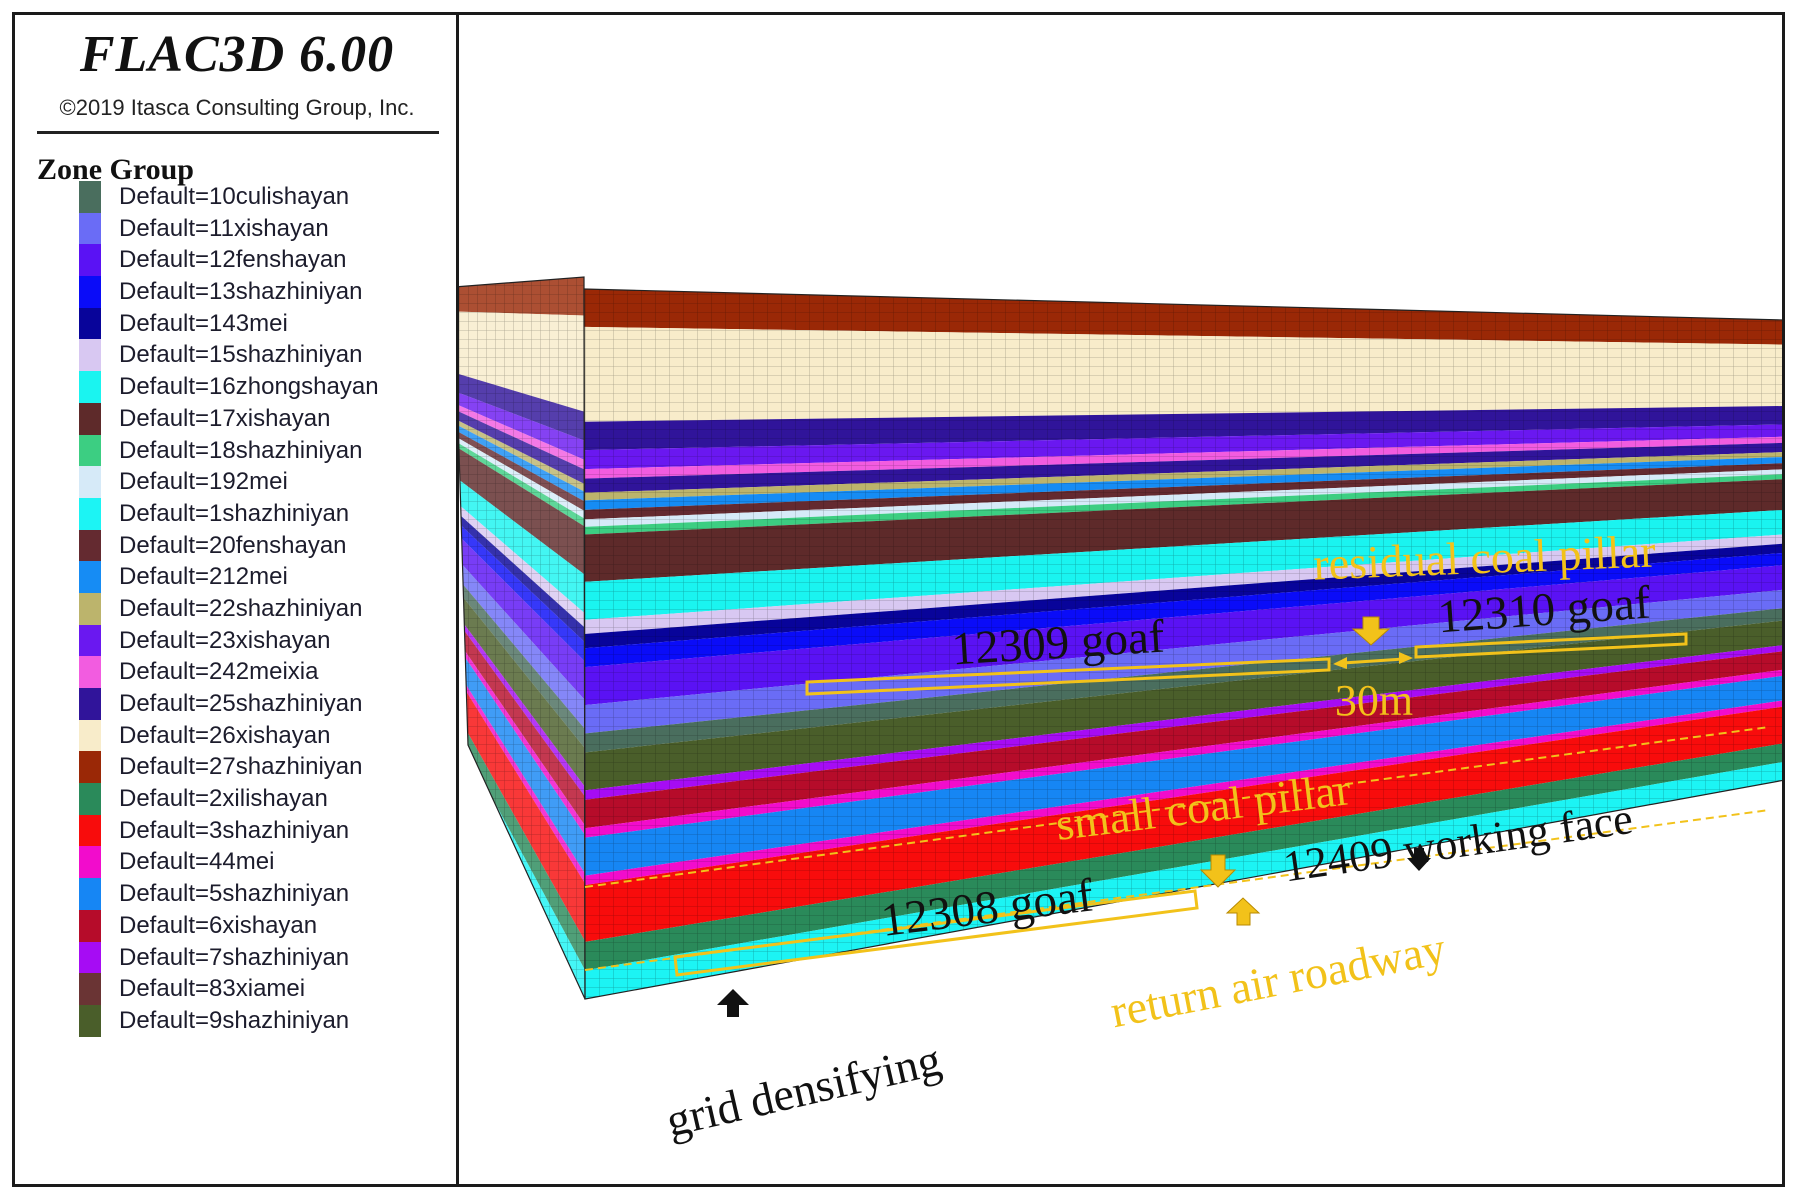 The width and height of the screenshot is (1797, 1200). Describe the element at coordinates (1243, 911) in the screenshot. I see `roadway-arrow-icon` at that location.